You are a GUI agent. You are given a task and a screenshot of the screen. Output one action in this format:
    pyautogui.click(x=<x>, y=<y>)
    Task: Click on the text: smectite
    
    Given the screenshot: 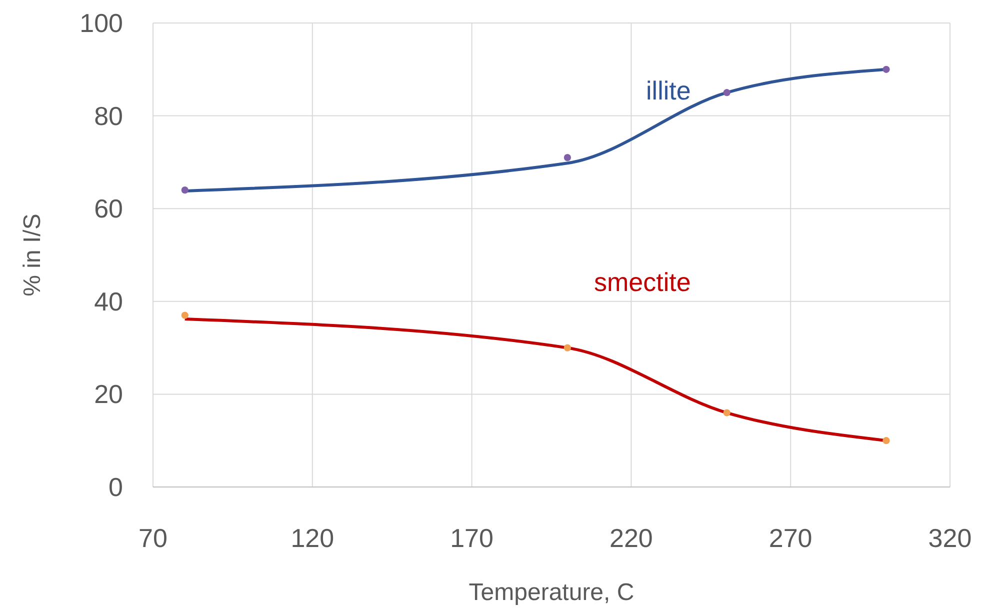 What is the action you would take?
    pyautogui.click(x=642, y=282)
    